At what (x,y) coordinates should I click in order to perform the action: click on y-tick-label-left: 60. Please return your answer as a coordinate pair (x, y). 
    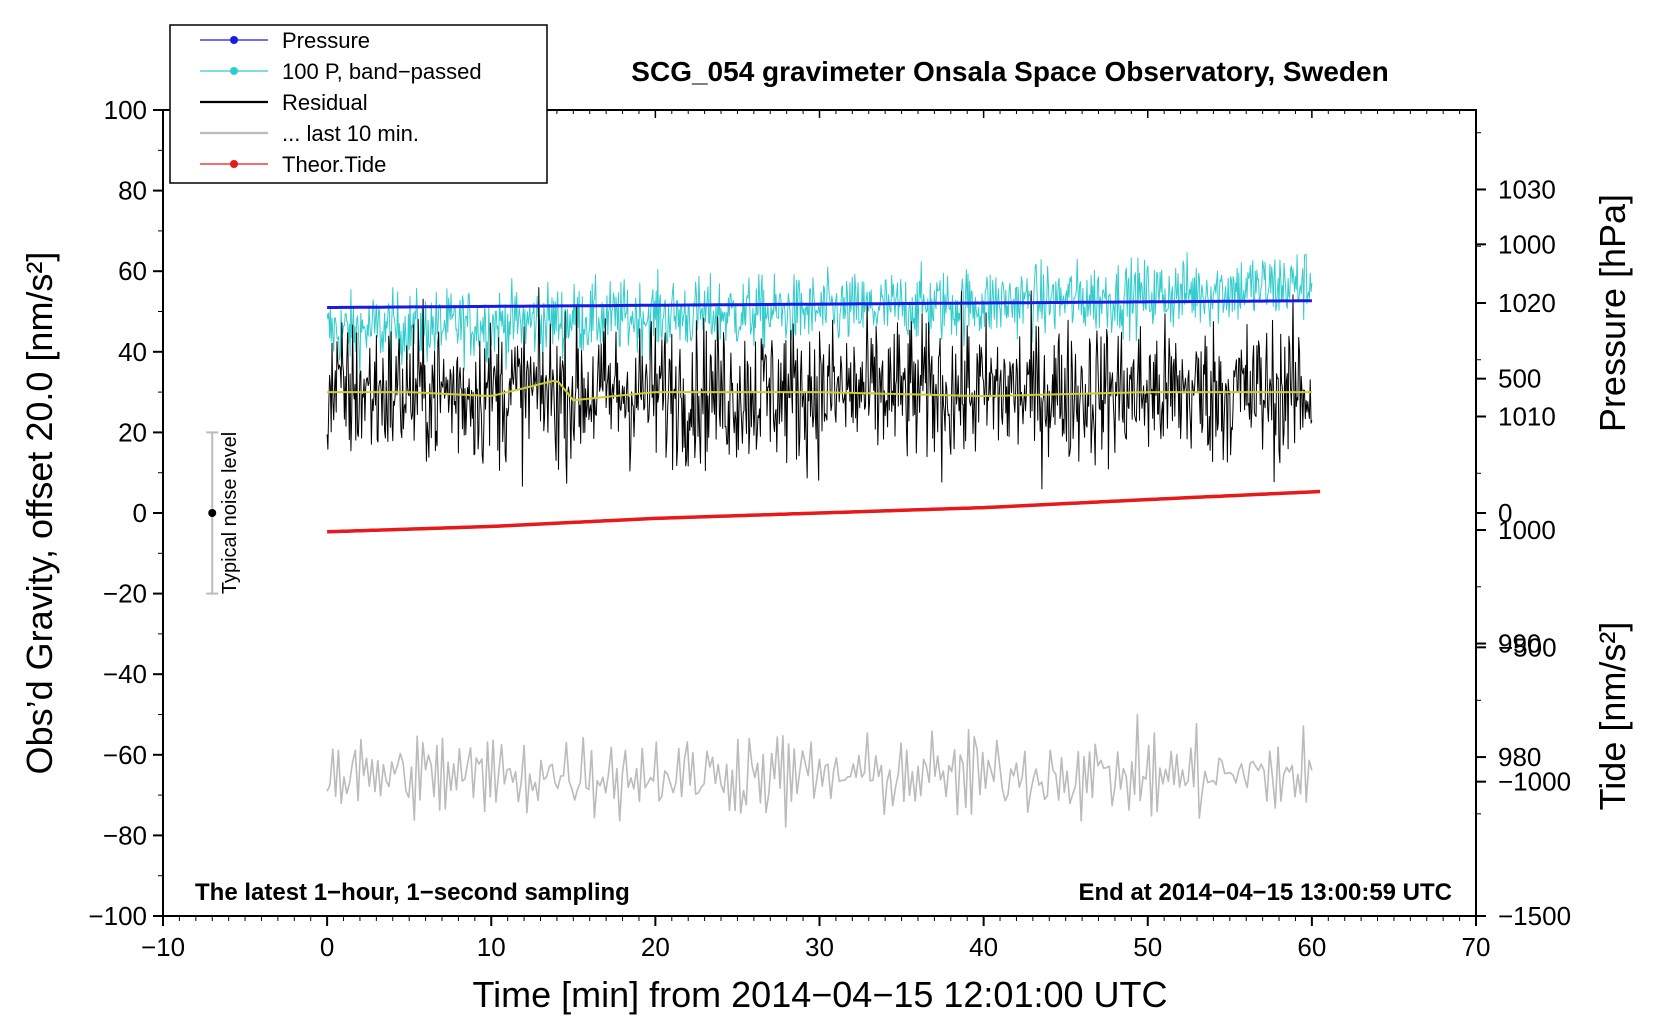
    Looking at the image, I should click on (132, 271).